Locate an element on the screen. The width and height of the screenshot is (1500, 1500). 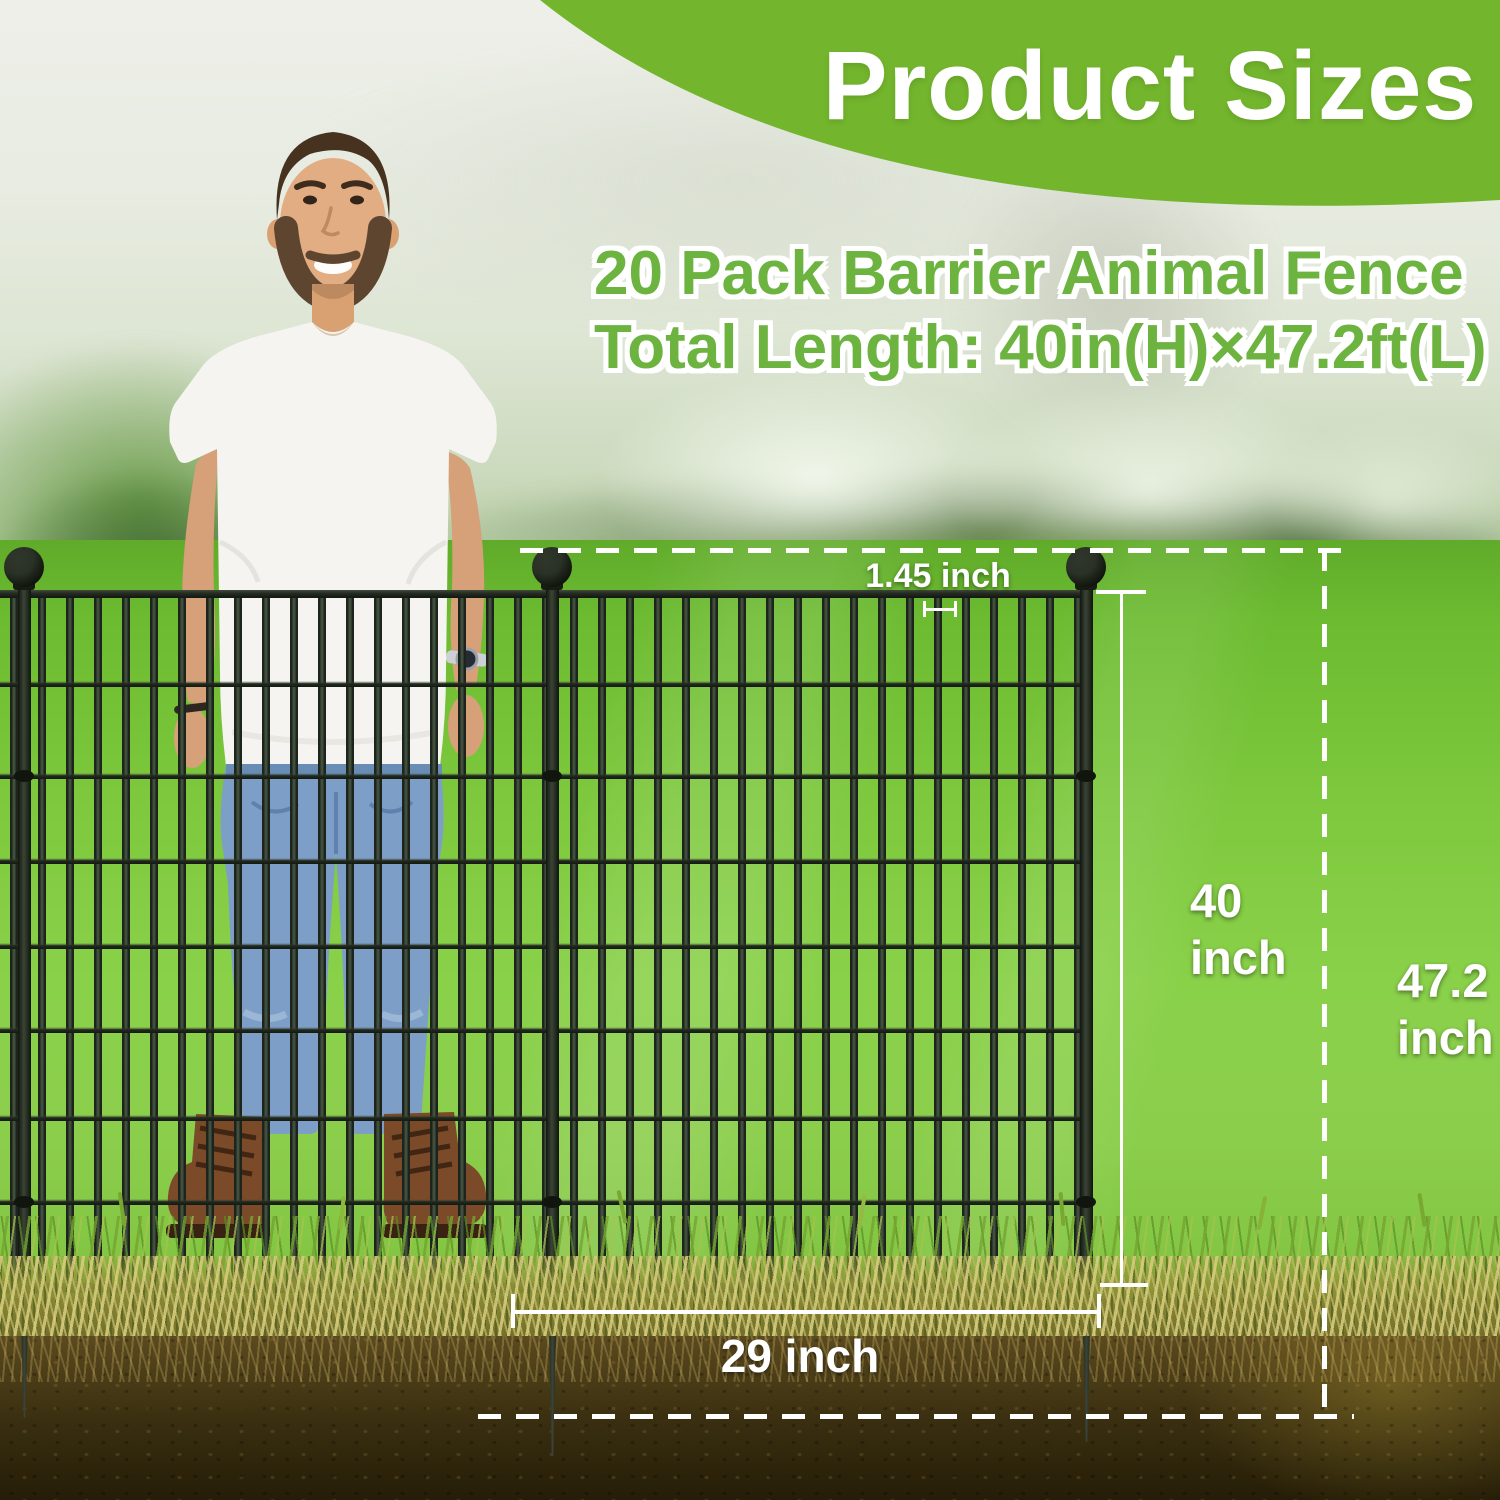
height-measure-line is located at coordinates (1121, 938).